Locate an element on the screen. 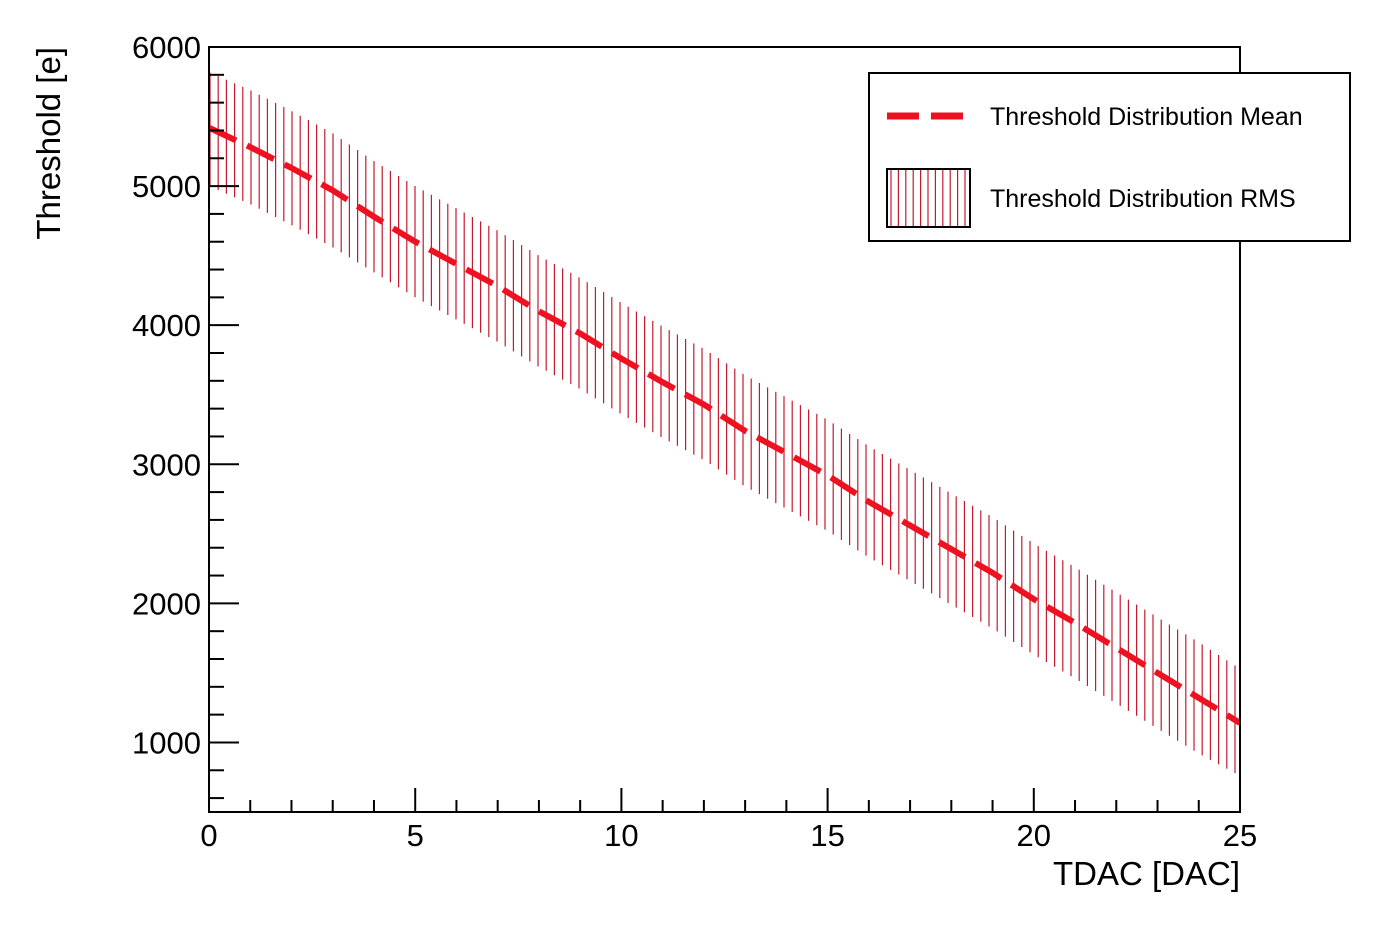  x-axis: 0 5 10 15 20 25 is located at coordinates (728, 820).